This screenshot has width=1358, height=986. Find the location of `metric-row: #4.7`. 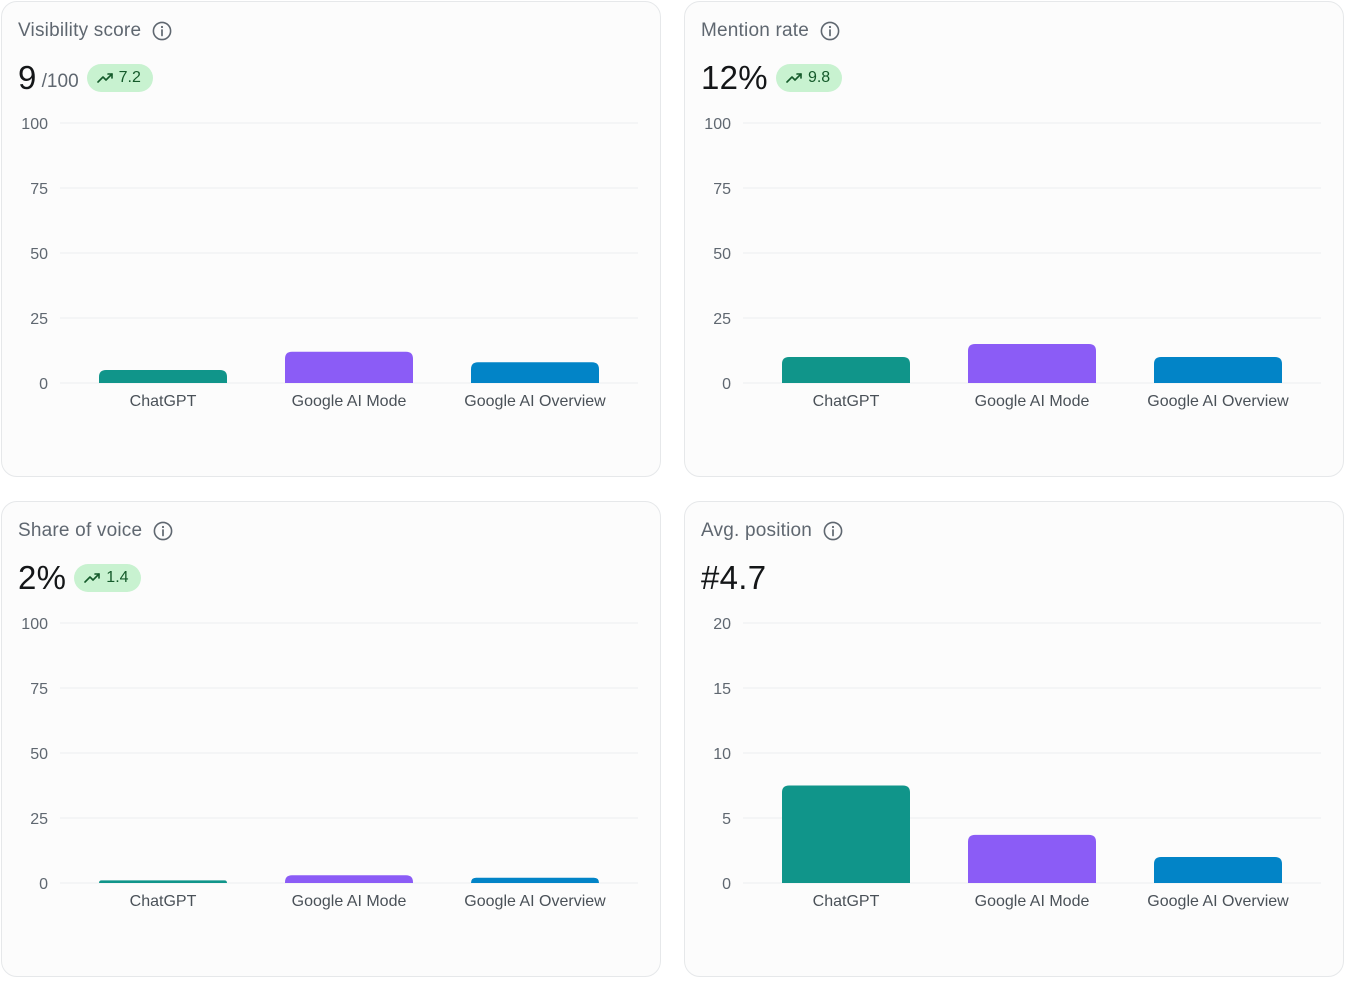

metric-row: #4.7 is located at coordinates (733, 578).